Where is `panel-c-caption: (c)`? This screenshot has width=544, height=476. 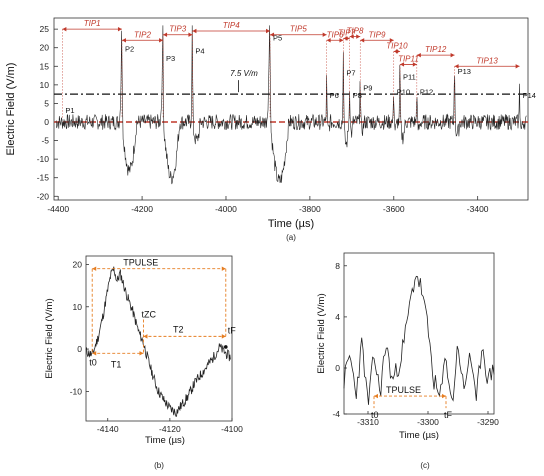
panel-c-caption: (c) is located at coordinates (425, 465).